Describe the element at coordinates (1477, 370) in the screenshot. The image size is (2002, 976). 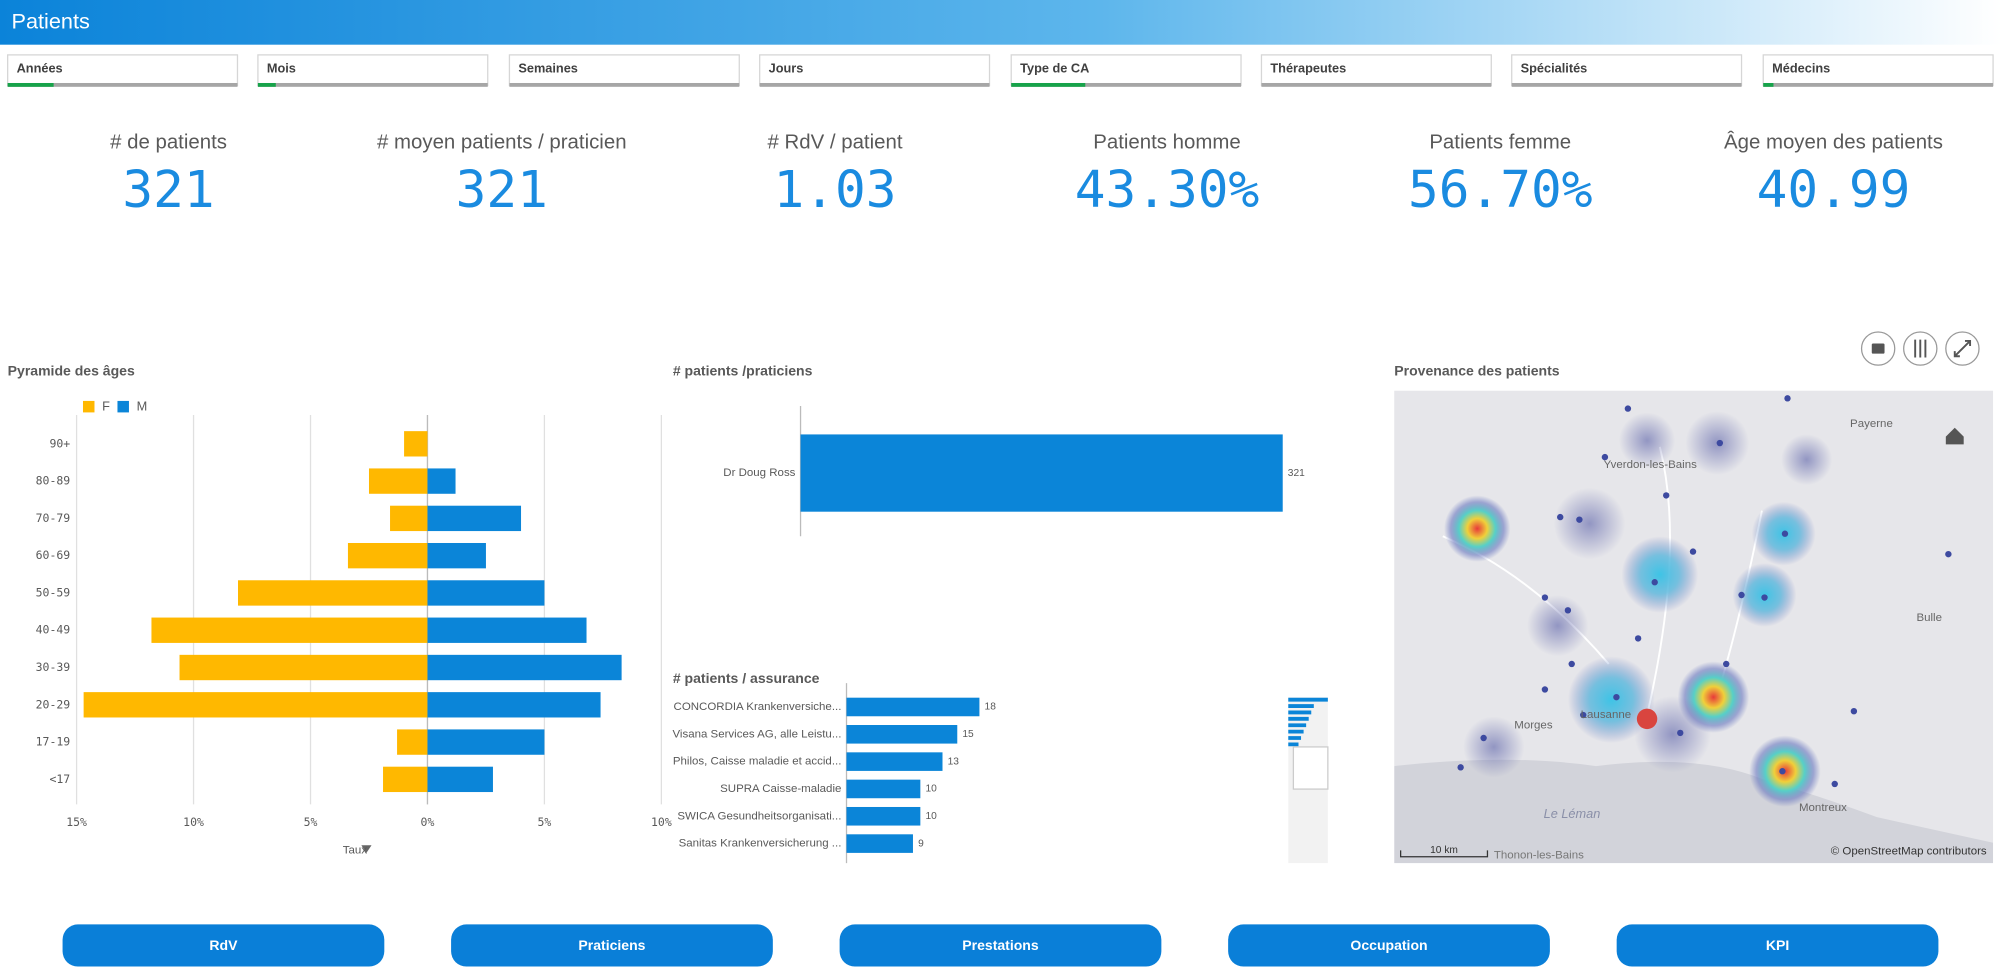
I see `map-title: Provenance des patients` at that location.